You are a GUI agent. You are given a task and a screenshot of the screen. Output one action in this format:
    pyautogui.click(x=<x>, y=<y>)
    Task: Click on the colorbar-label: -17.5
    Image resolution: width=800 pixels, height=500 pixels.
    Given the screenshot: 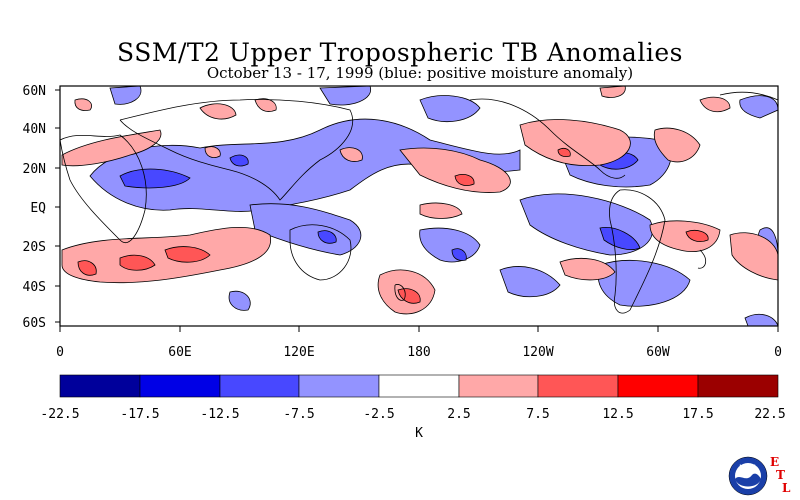 What is the action you would take?
    pyautogui.click(x=139, y=414)
    